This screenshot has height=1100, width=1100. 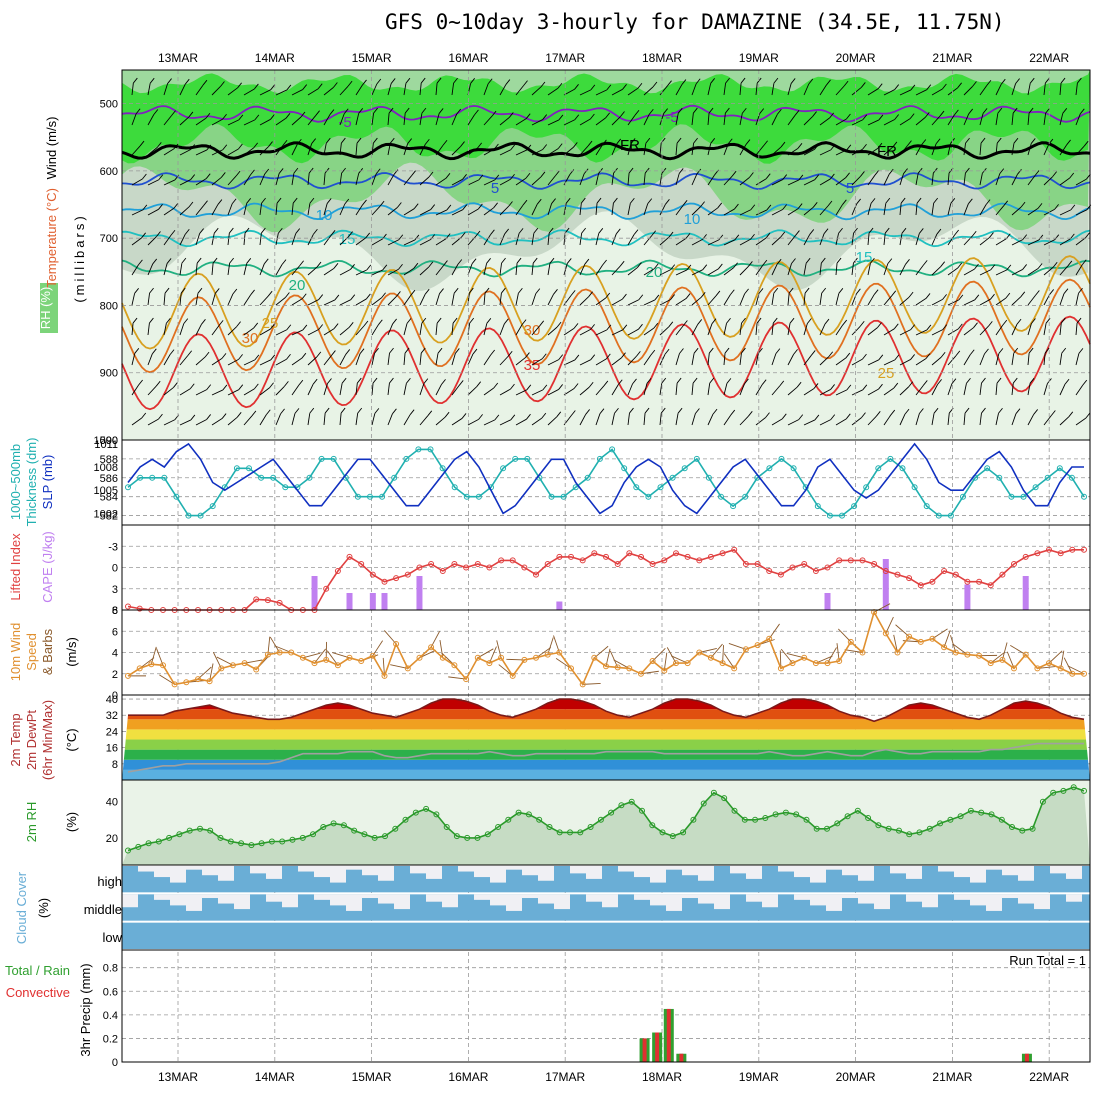 I want to click on wind-tick: 4, so click(x=115, y=654).